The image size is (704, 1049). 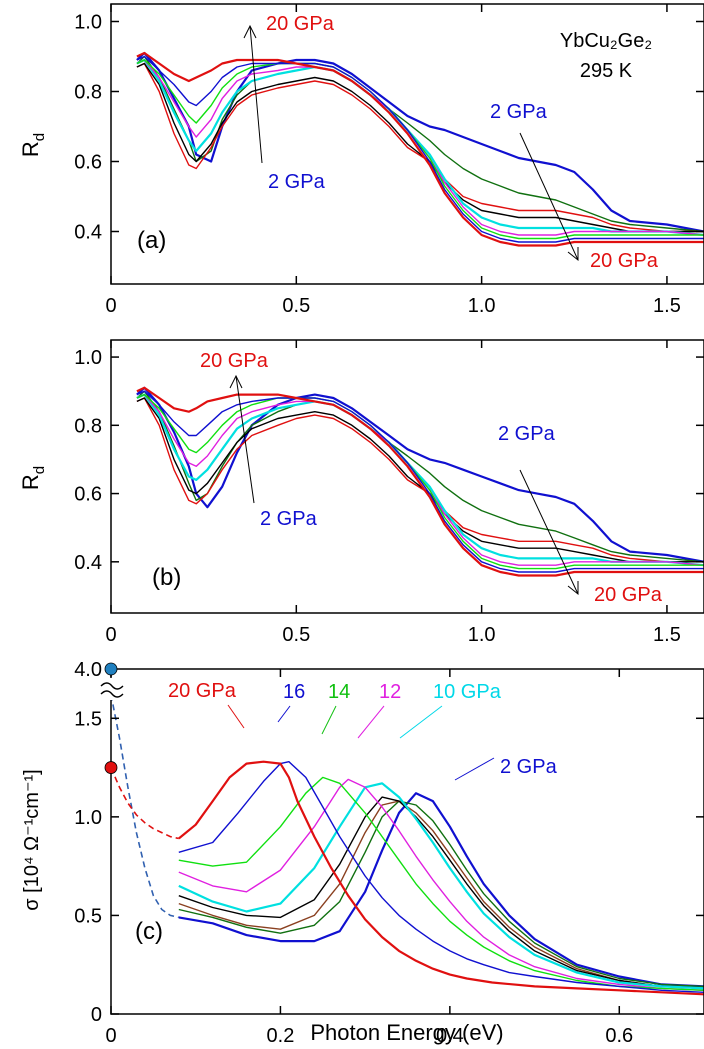 I want to click on panel-b-ytick-label: 0.6, so click(x=88, y=495).